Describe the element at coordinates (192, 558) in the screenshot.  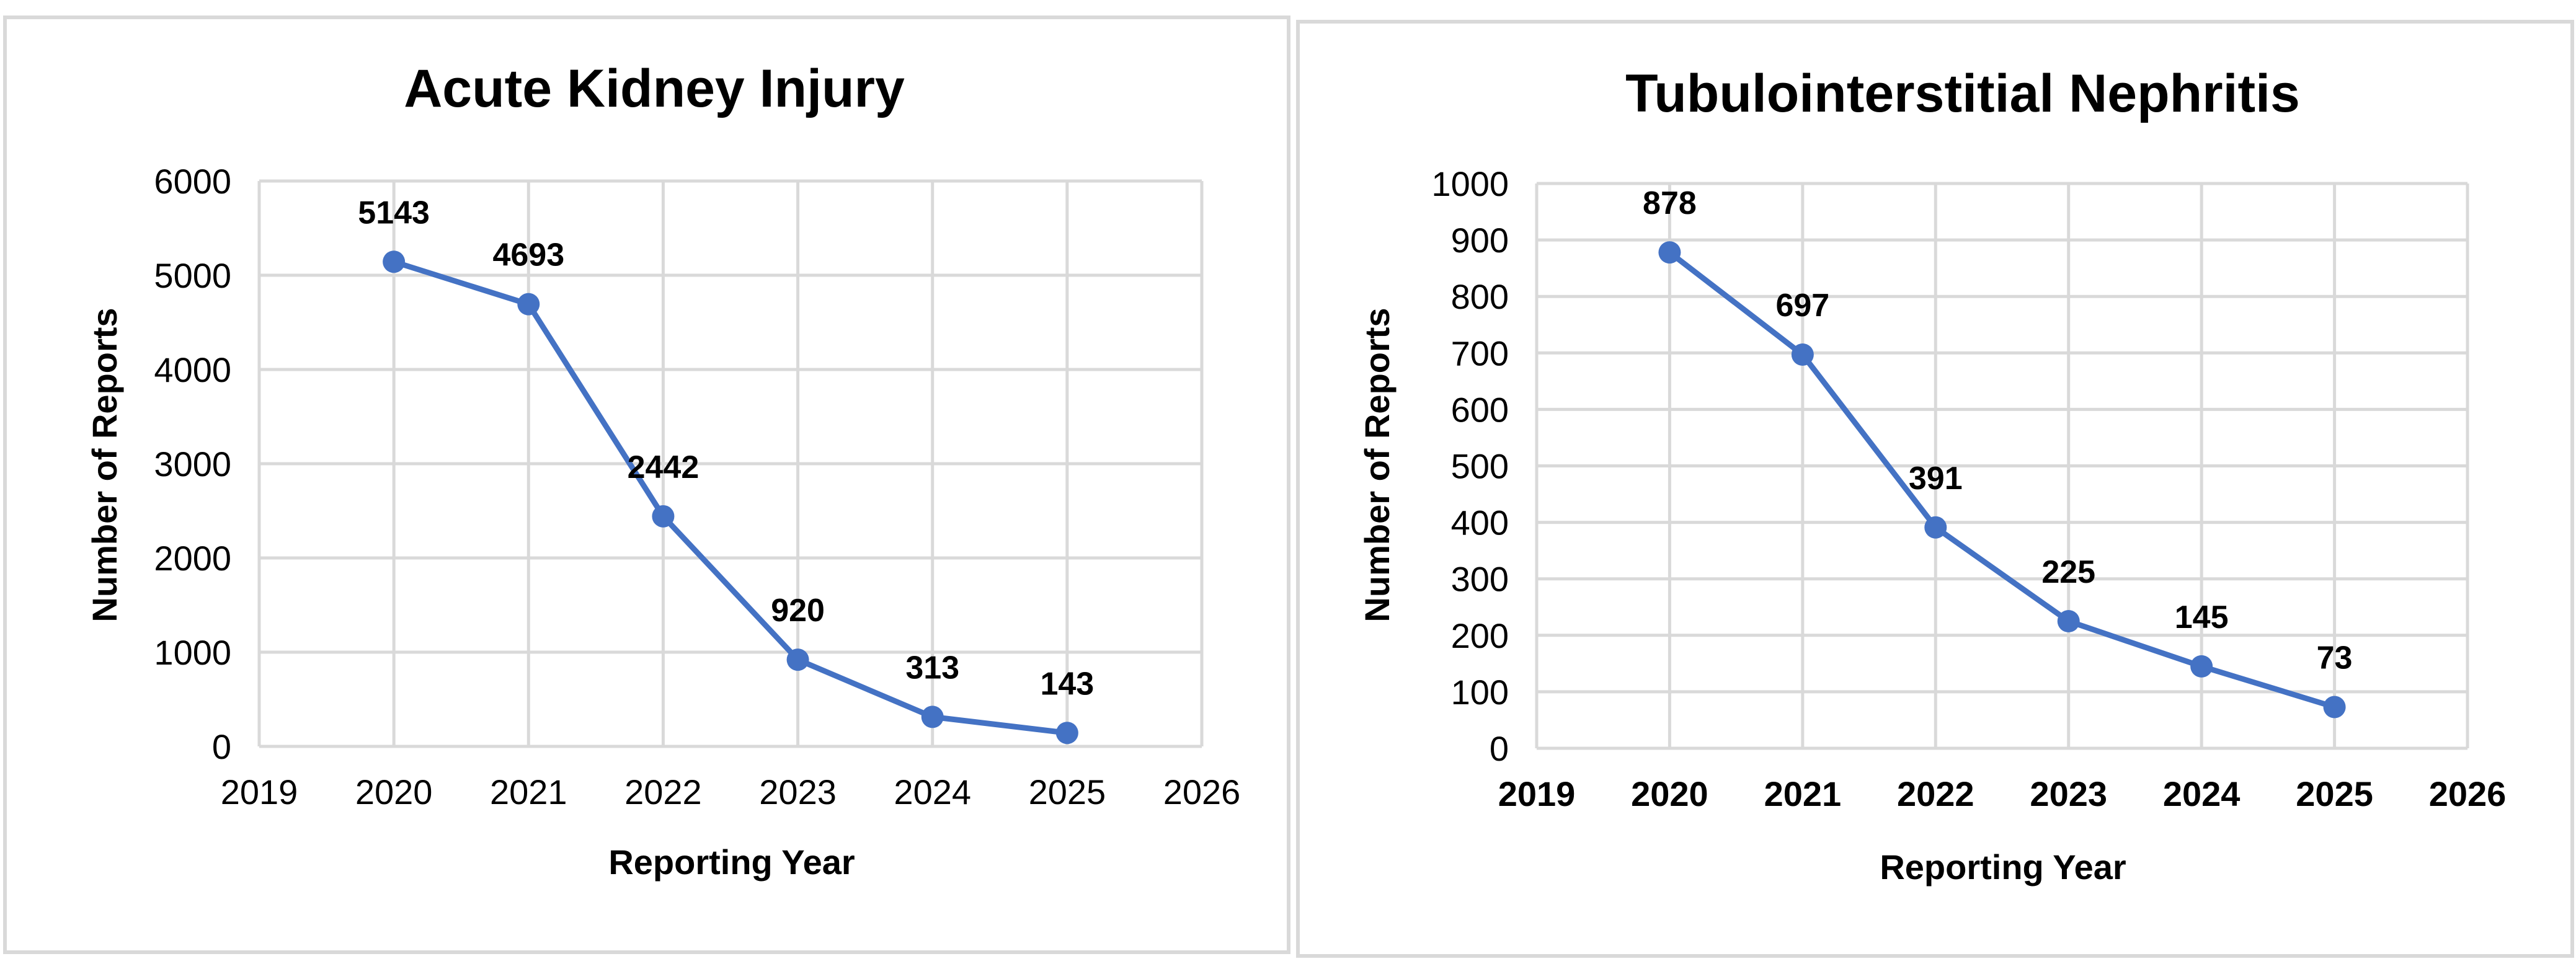
I see `y-tick-label: 2000` at that location.